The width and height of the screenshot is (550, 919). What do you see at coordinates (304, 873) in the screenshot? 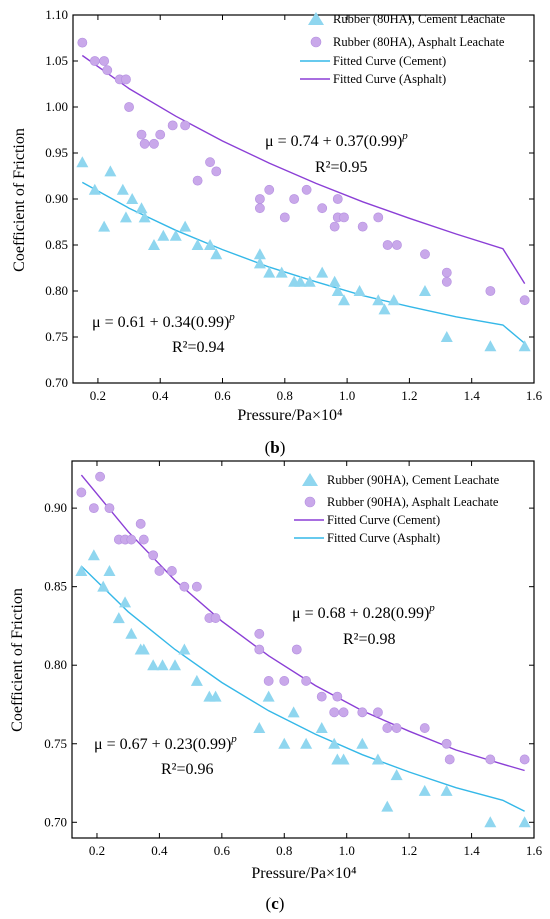
I see `panel-c-x-axis-title: Pressure/Pa×10⁴` at bounding box center [304, 873].